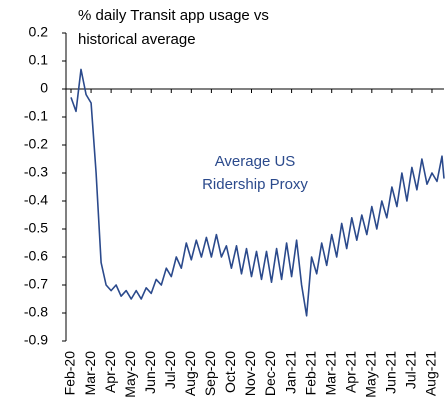 The height and width of the screenshot is (419, 448). I want to click on x-tick-label: Sep-20, so click(210, 373).